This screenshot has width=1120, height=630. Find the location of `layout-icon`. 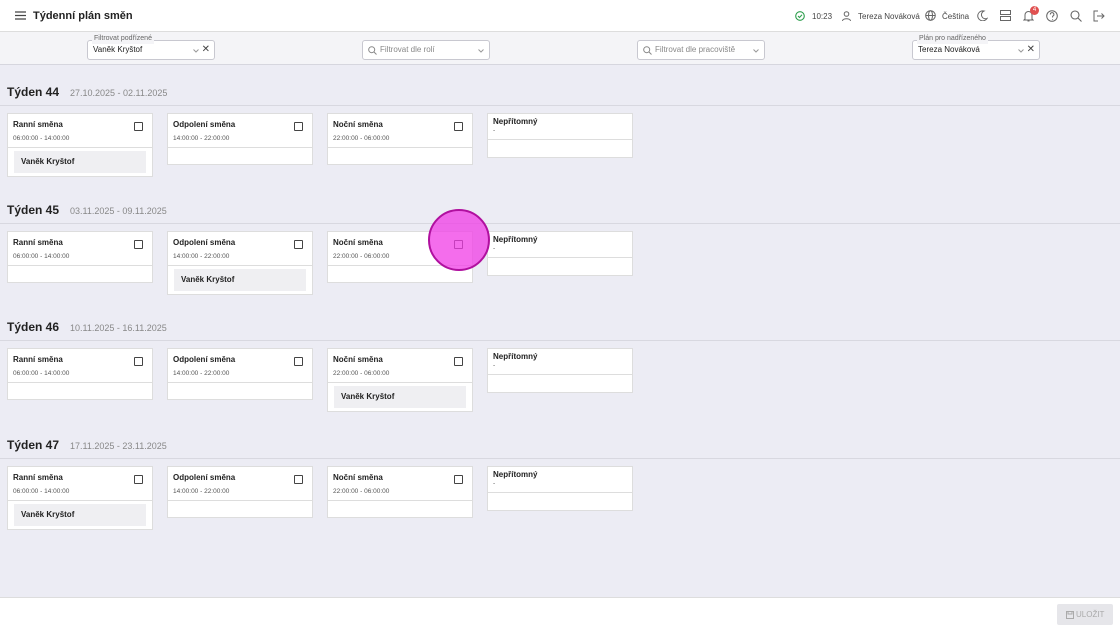

layout-icon is located at coordinates (1005, 15).